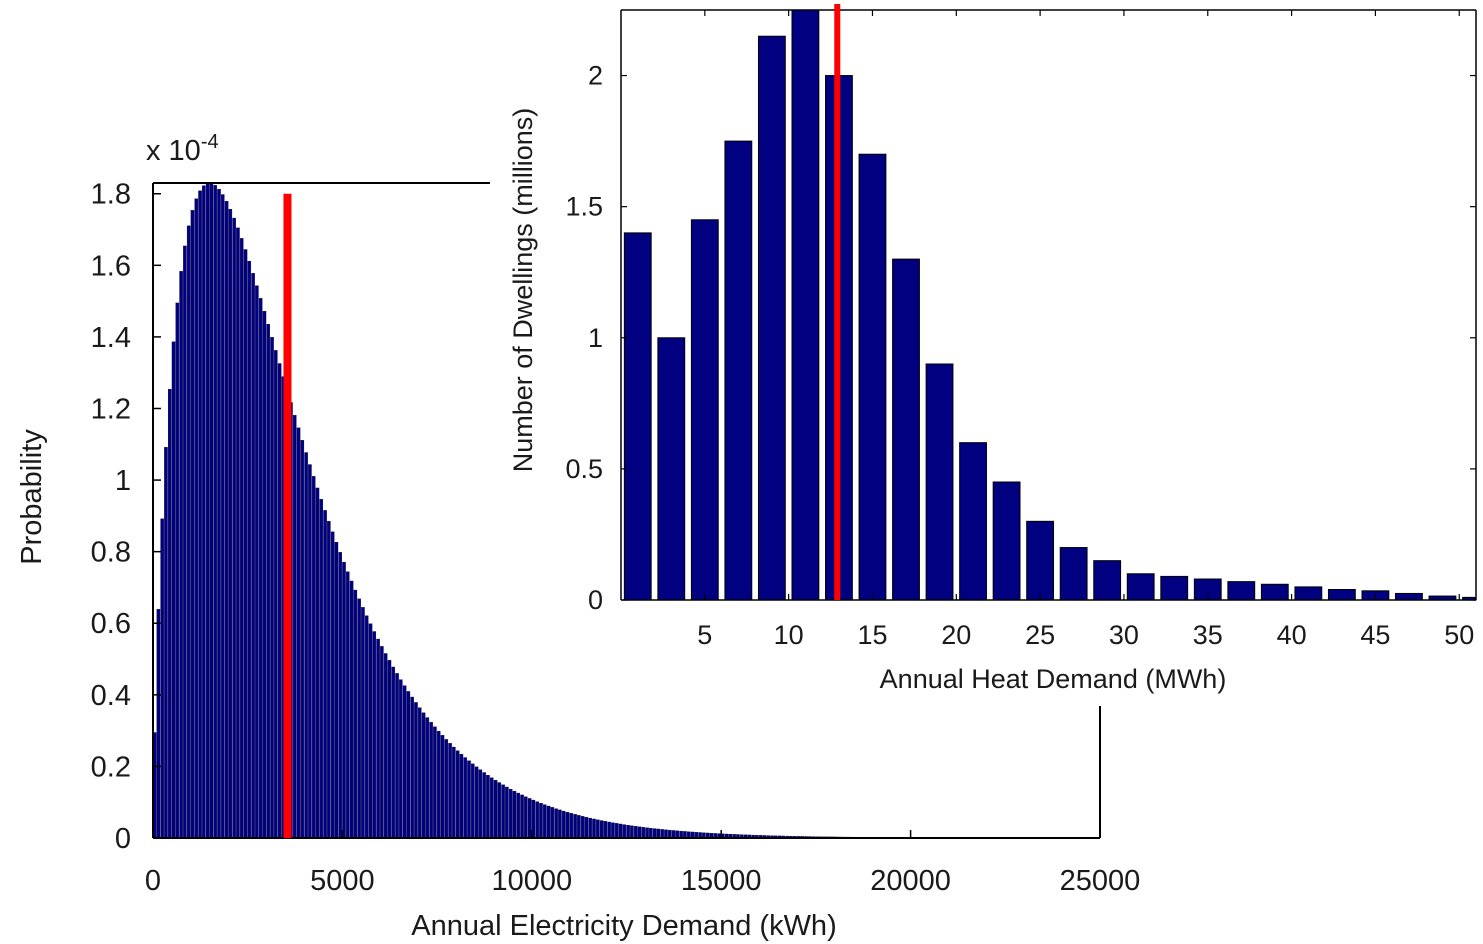  I want to click on main-y-tick-label: 1.2, so click(111, 409).